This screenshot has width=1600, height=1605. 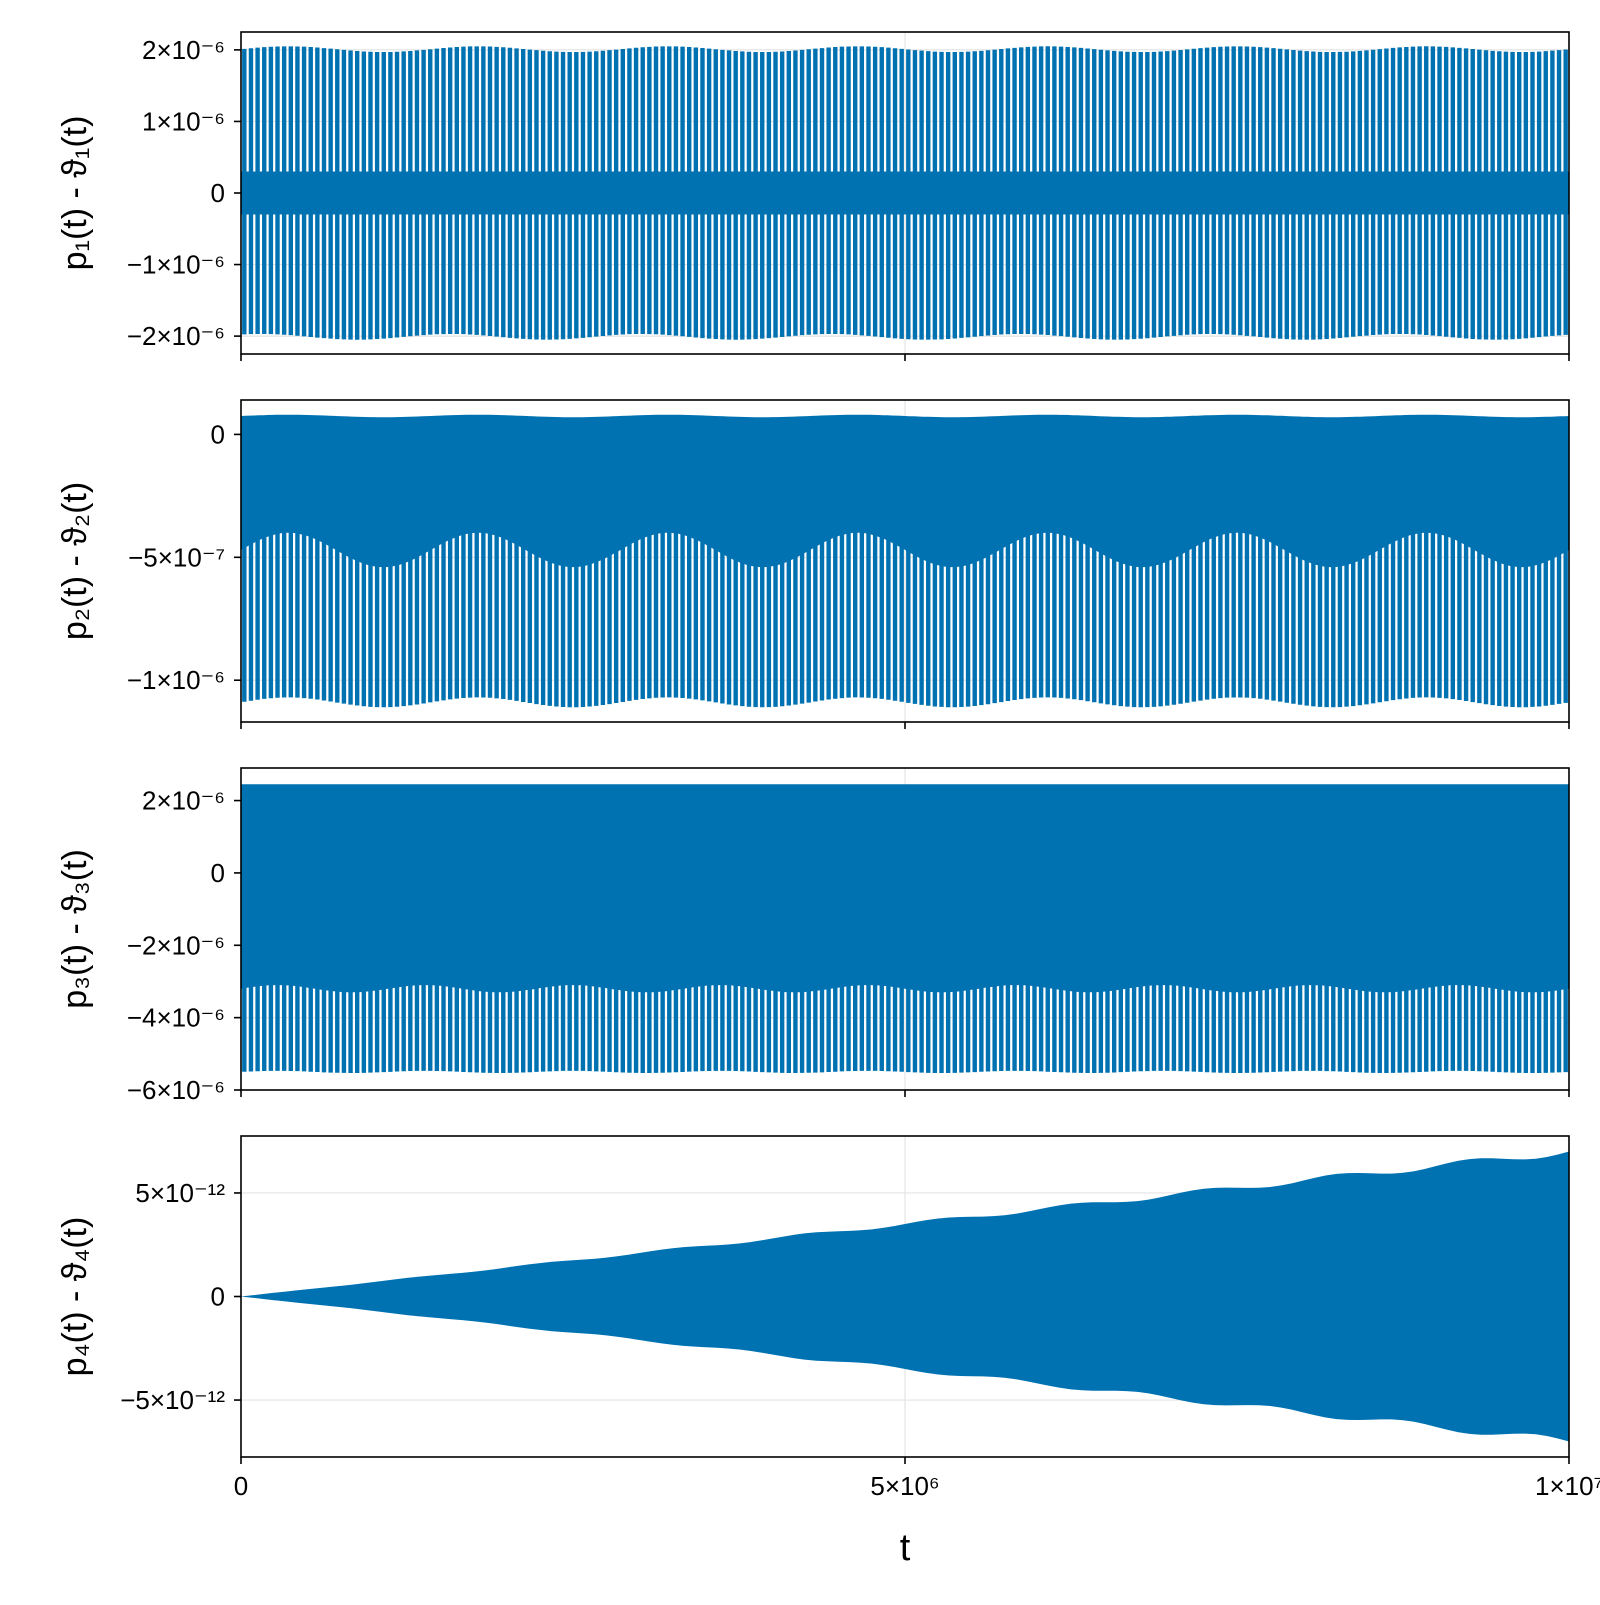 I want to click on x-axis-label: t, so click(x=905, y=1548).